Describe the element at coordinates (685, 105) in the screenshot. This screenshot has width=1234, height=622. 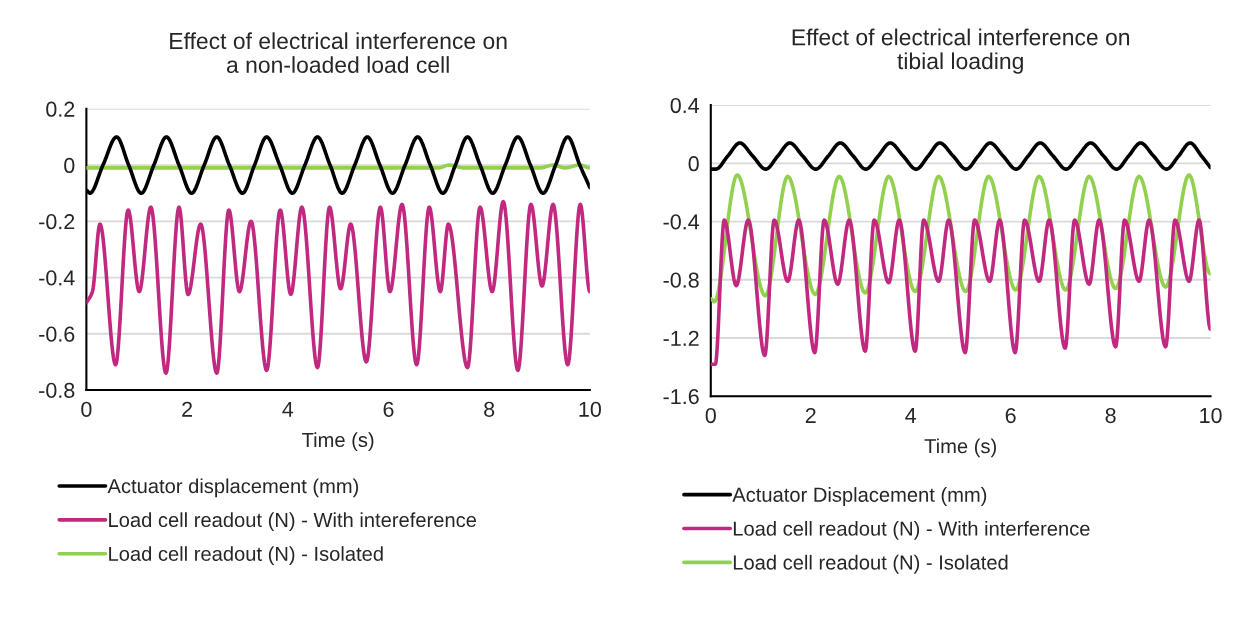
I see `y-tick-label: 0.4` at that location.